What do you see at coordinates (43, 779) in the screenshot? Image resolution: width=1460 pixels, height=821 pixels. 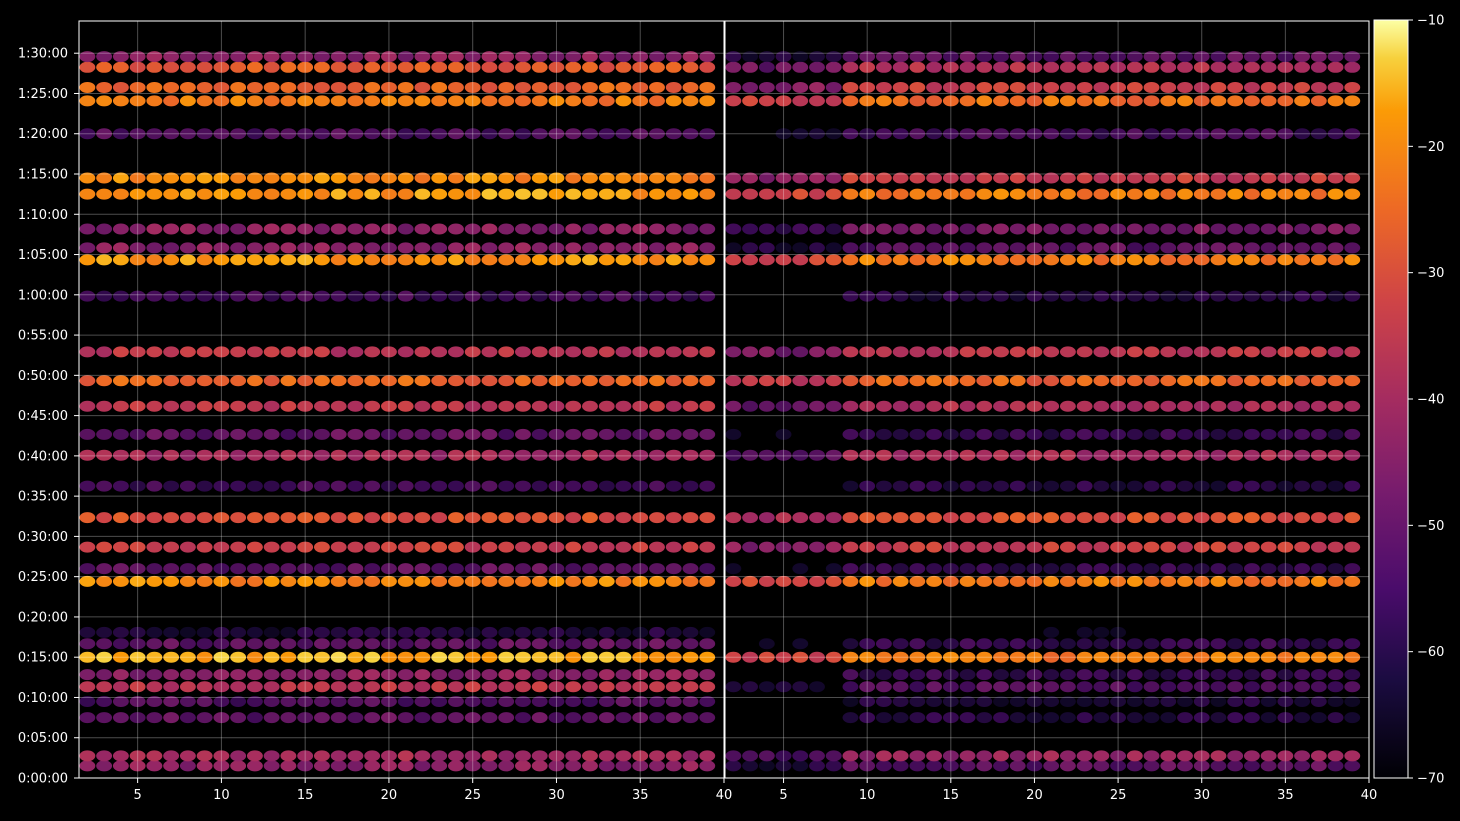 I see `y-tick-label: 0:00:00` at bounding box center [43, 779].